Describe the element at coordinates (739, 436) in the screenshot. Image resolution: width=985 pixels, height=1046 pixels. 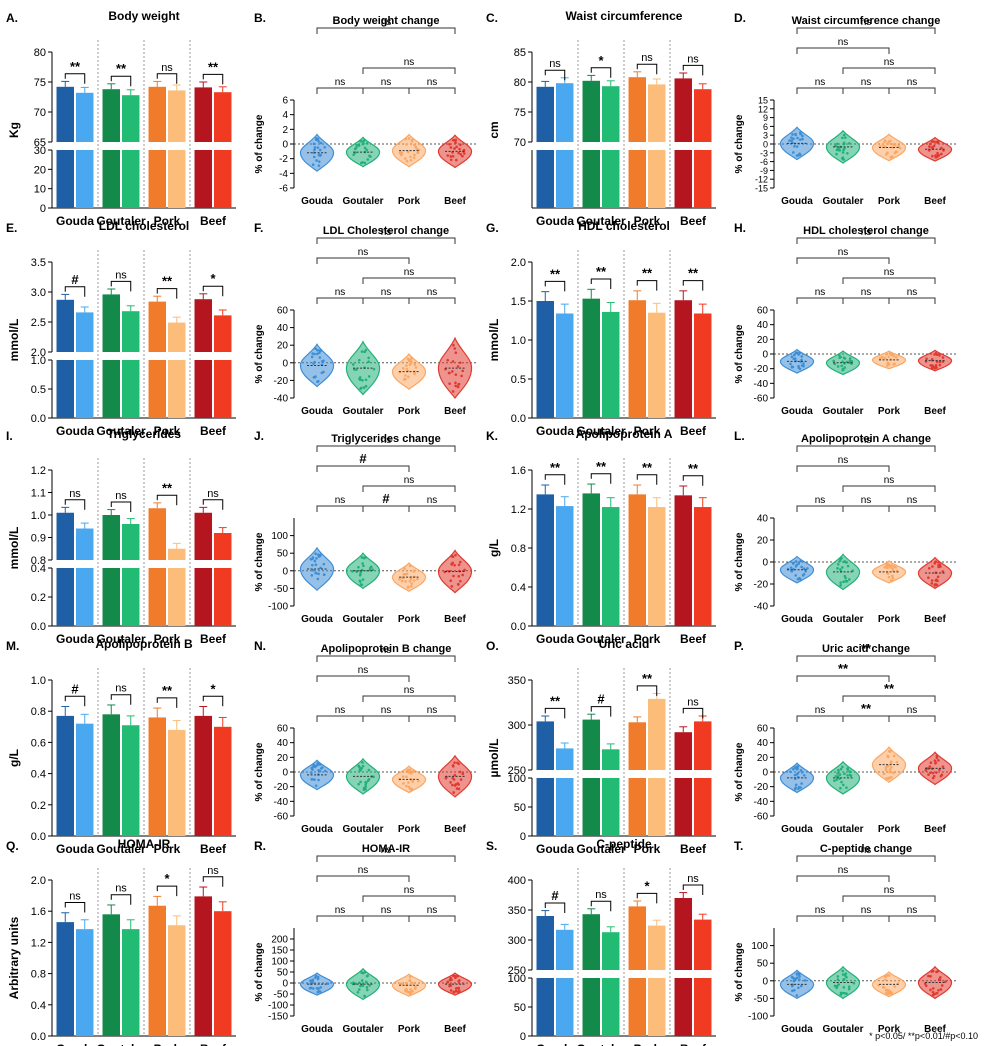
I see `panel-letter: L.` at that location.